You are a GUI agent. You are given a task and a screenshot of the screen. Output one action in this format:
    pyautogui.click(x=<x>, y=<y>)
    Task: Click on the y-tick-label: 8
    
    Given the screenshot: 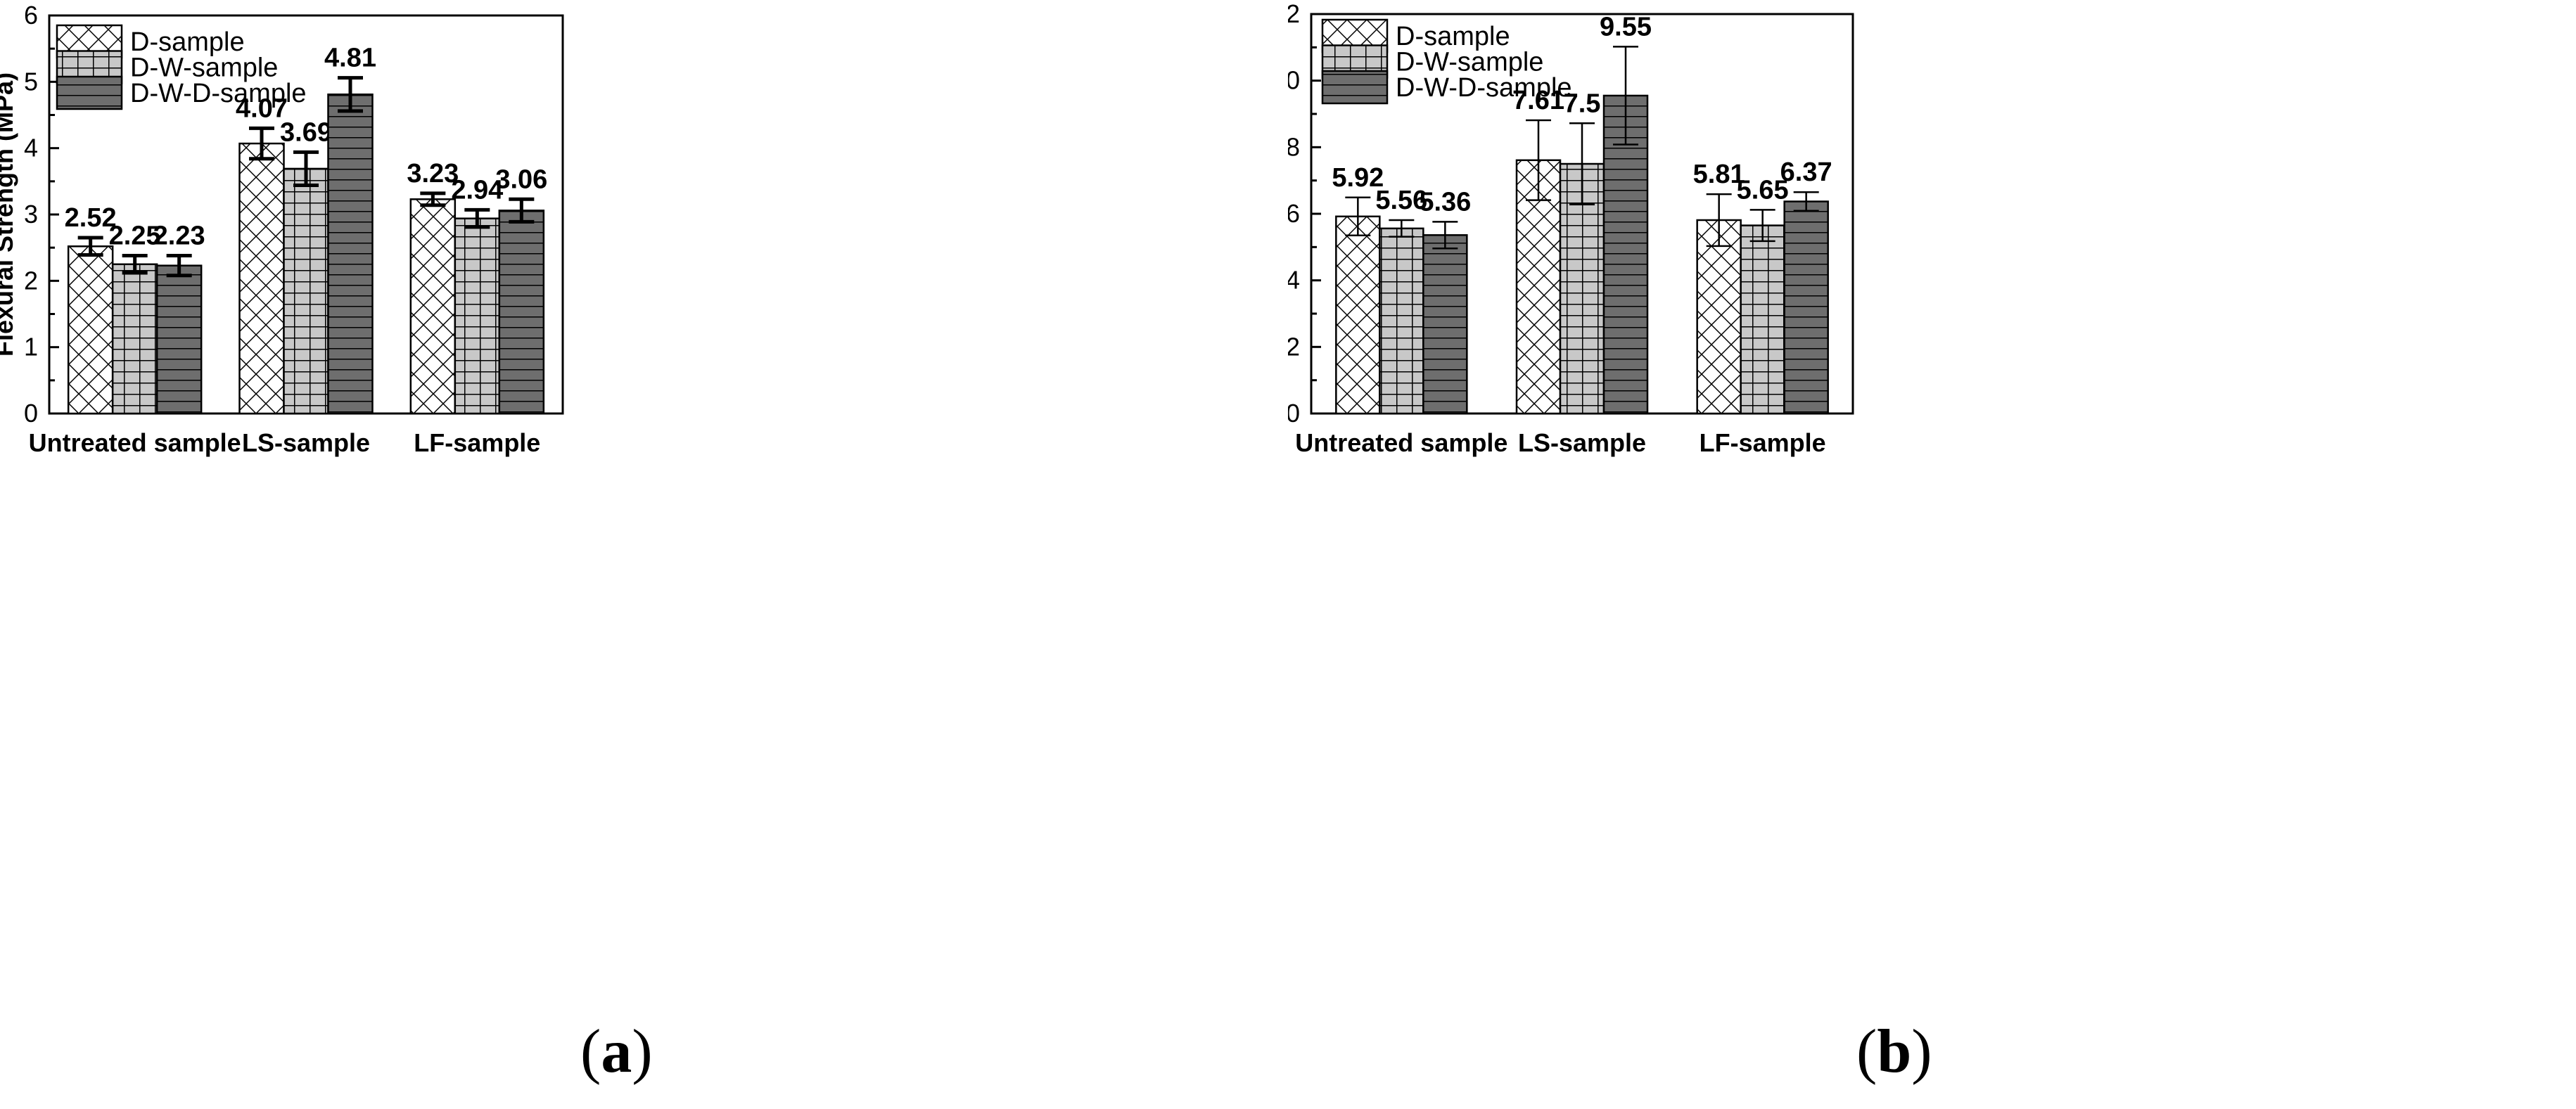 What is the action you would take?
    pyautogui.click(x=1294, y=146)
    